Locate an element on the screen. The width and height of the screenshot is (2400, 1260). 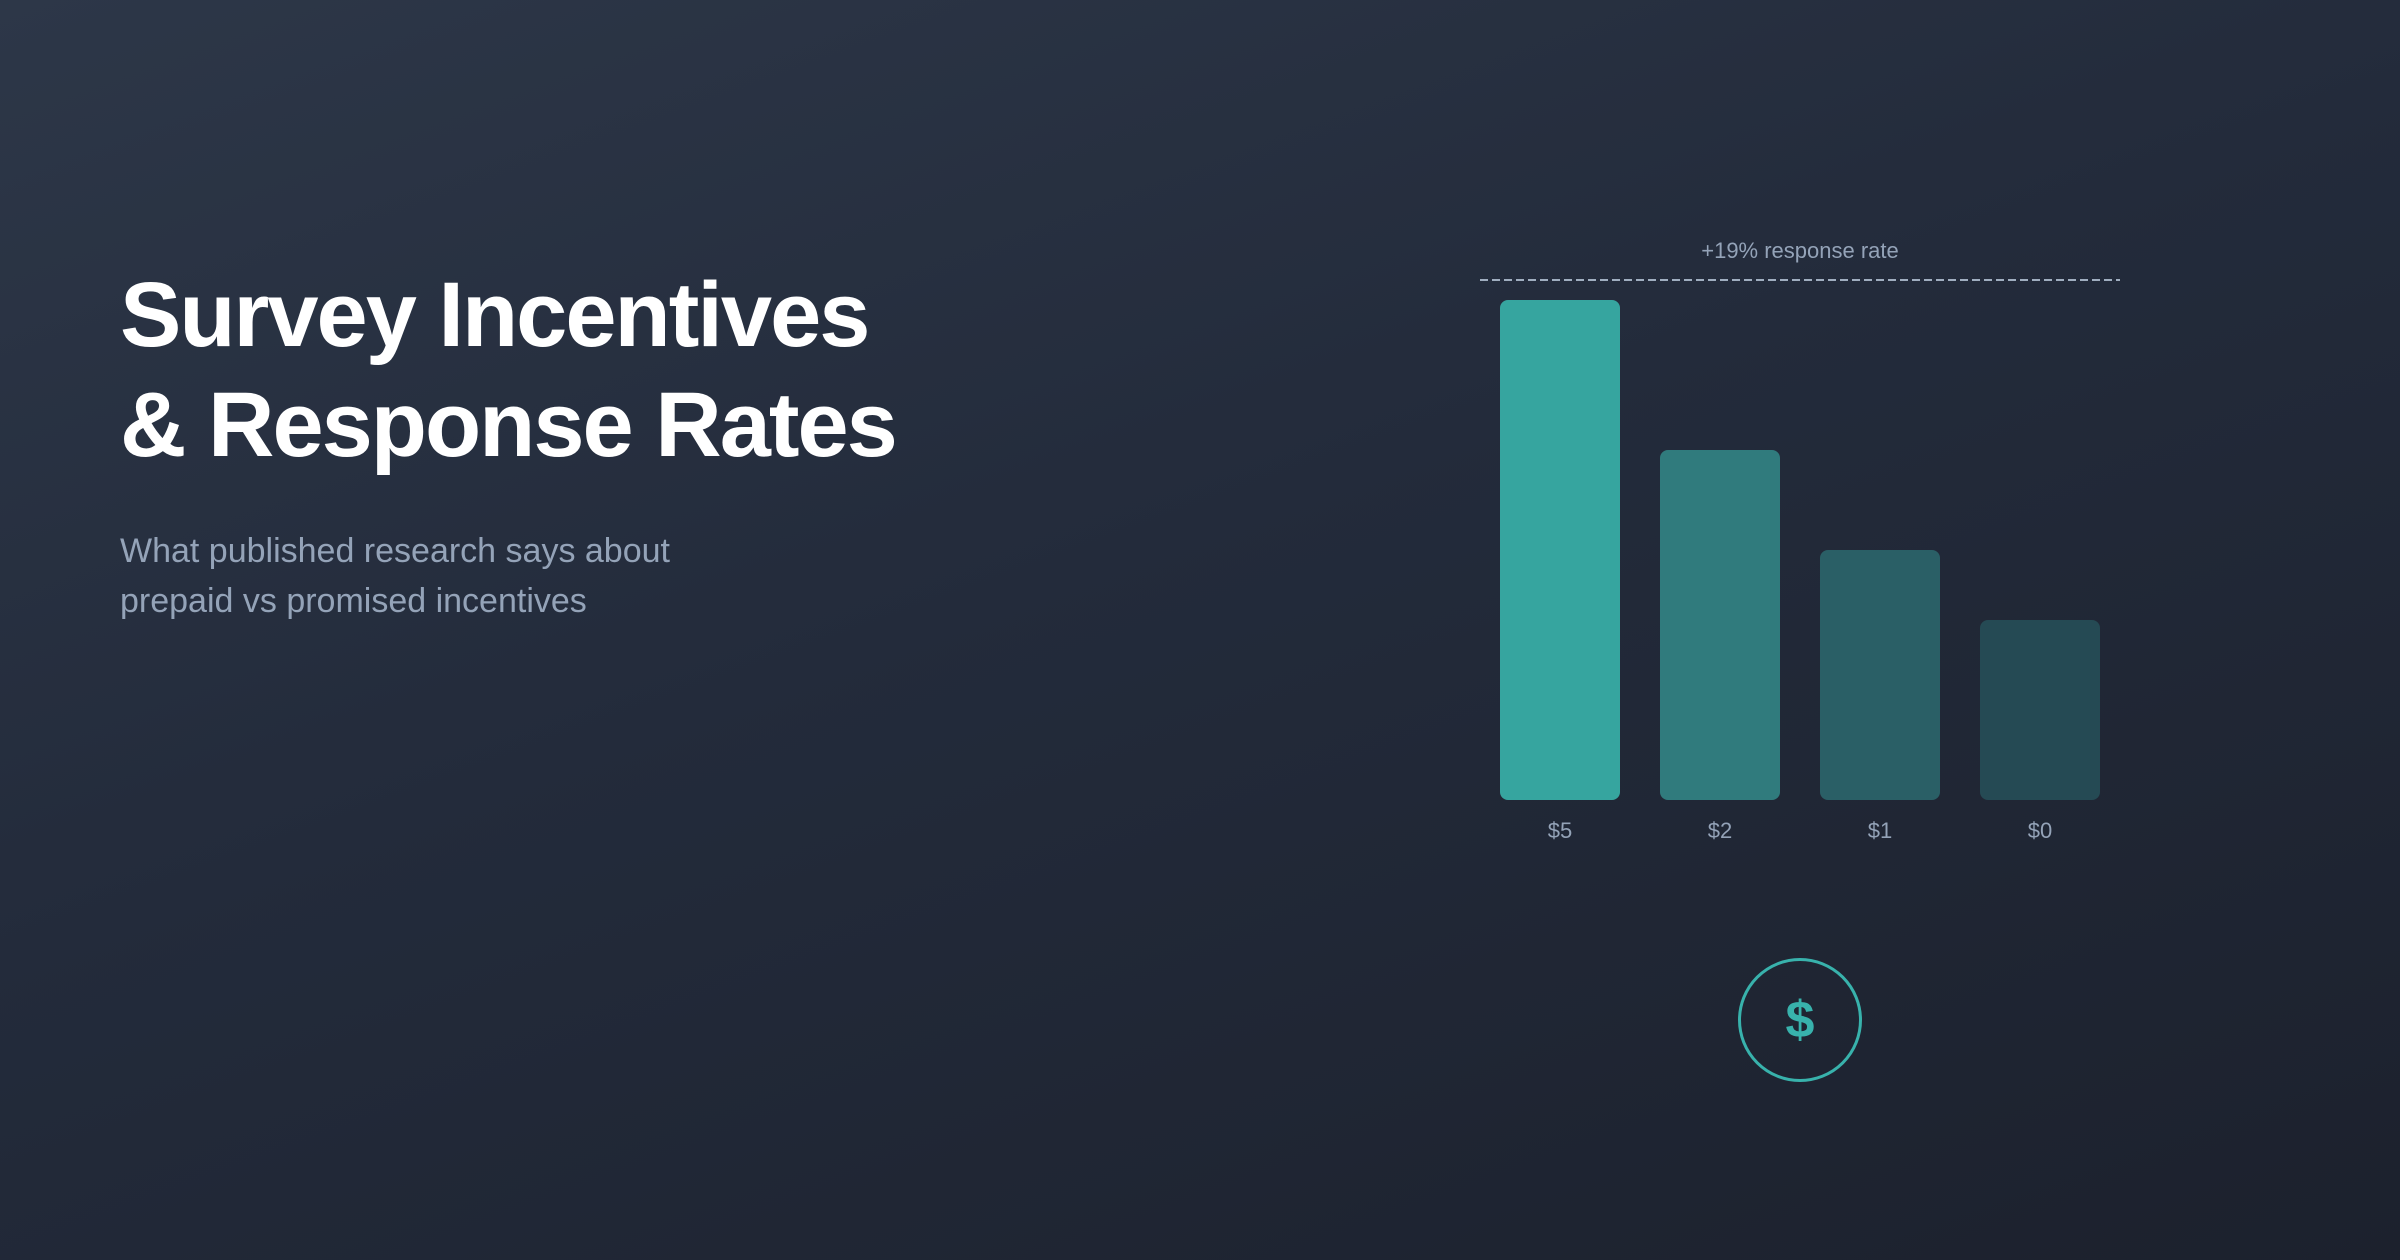
subtitle-line-1: What published research says about is located at coordinates (395, 551).